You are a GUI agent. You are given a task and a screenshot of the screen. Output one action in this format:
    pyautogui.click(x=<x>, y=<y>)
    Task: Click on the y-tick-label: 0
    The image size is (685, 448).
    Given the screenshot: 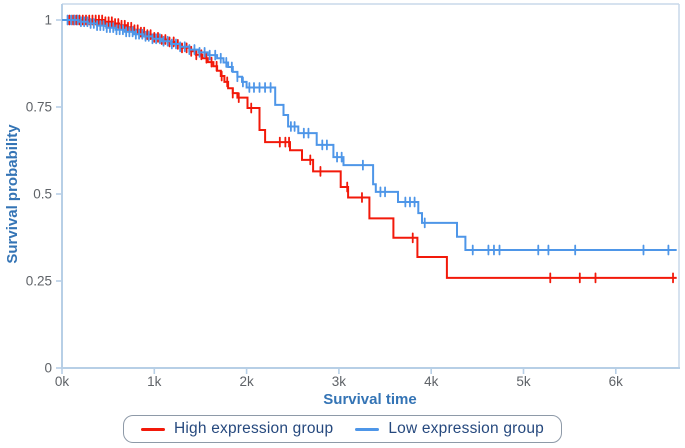 What is the action you would take?
    pyautogui.click(x=48, y=368)
    